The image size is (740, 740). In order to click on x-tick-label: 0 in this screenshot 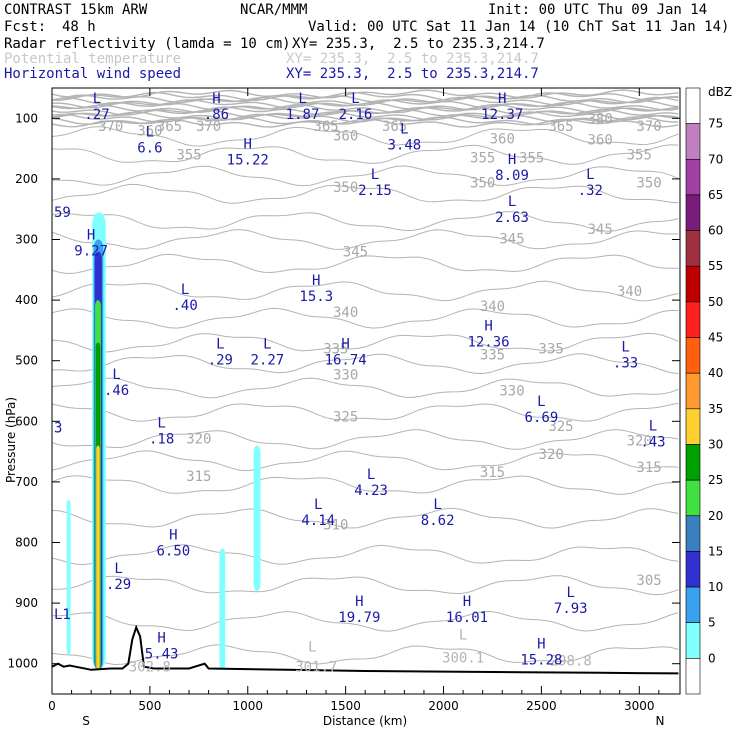, I will do `click(52, 706)`.